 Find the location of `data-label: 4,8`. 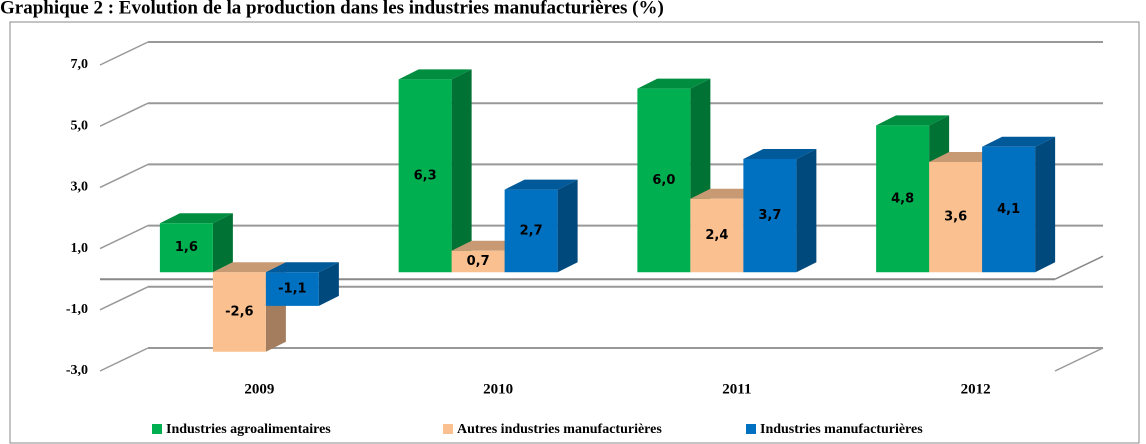

data-label: 4,8 is located at coordinates (902, 198).